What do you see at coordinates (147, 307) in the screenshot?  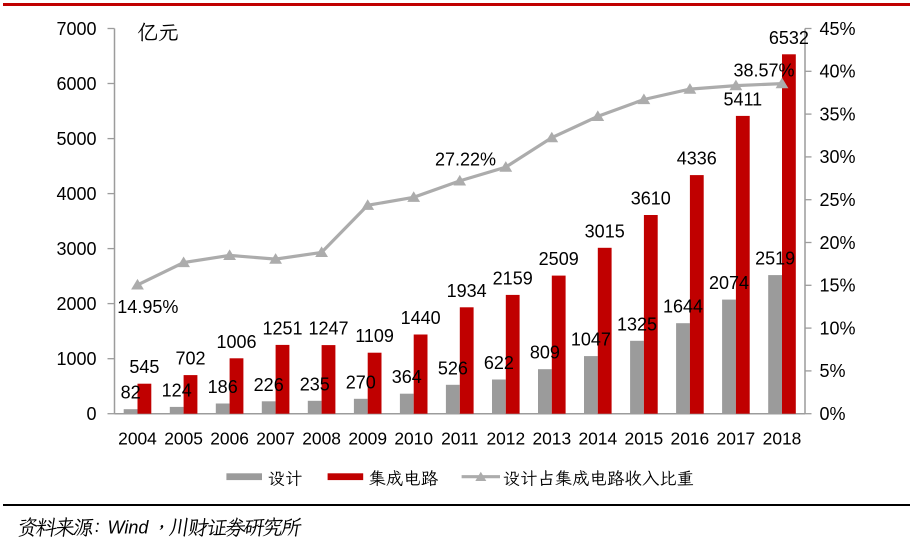 I see `svg-text: 14.95%` at bounding box center [147, 307].